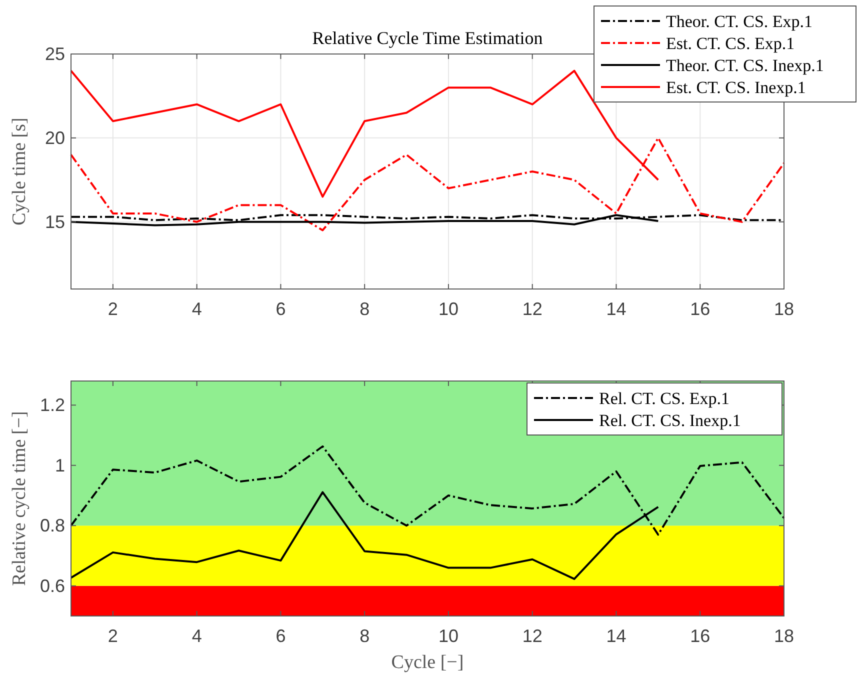 This screenshot has height=675, width=858. Describe the element at coordinates (664, 398) in the screenshot. I see `legend-label: Rel. CT. CS. Exp.1` at that location.